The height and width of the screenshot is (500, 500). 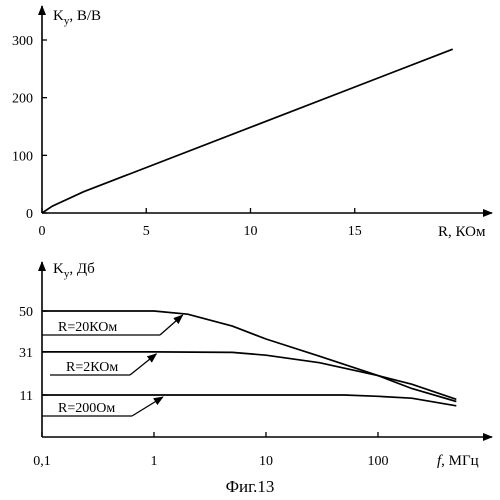 What do you see at coordinates (92, 367) in the screenshot?
I see `chart2-curve-label: R=2КОм` at bounding box center [92, 367].